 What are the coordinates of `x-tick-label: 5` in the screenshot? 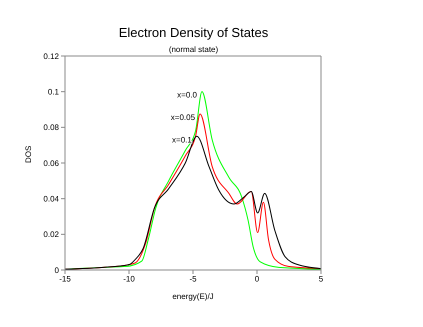 It's located at (321, 279).